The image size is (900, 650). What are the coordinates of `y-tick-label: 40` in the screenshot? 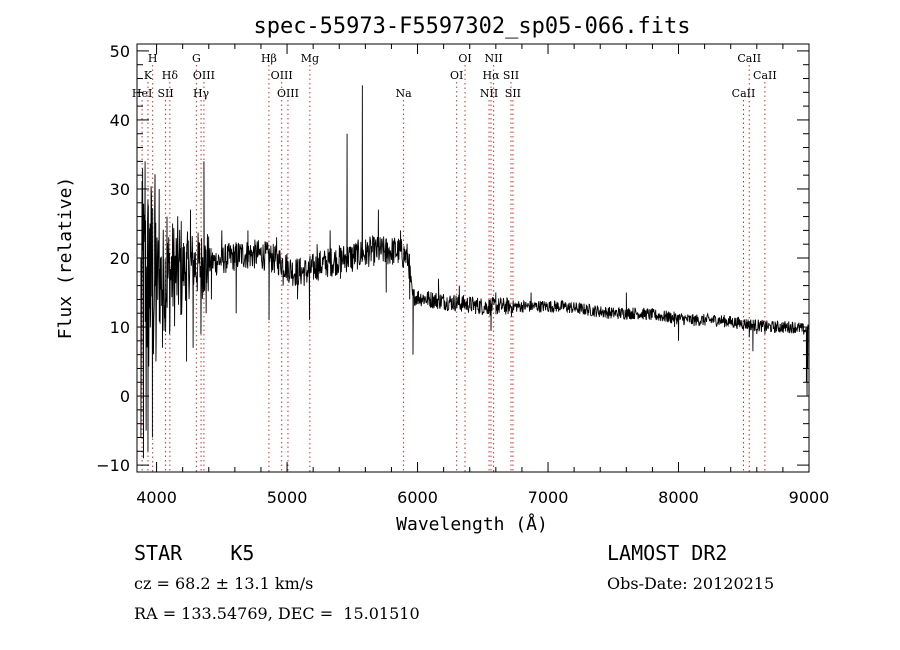 It's located at (120, 120).